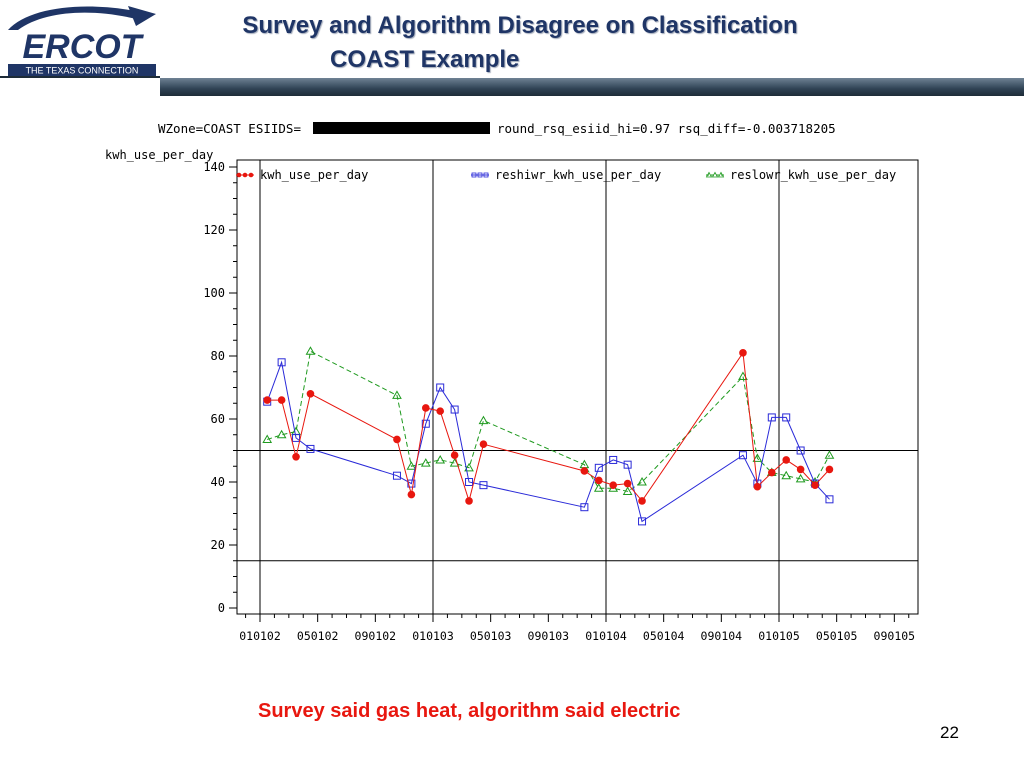 This screenshot has height=768, width=1024. I want to click on series-reslowr_kwh_use_per_day, so click(548, 420).